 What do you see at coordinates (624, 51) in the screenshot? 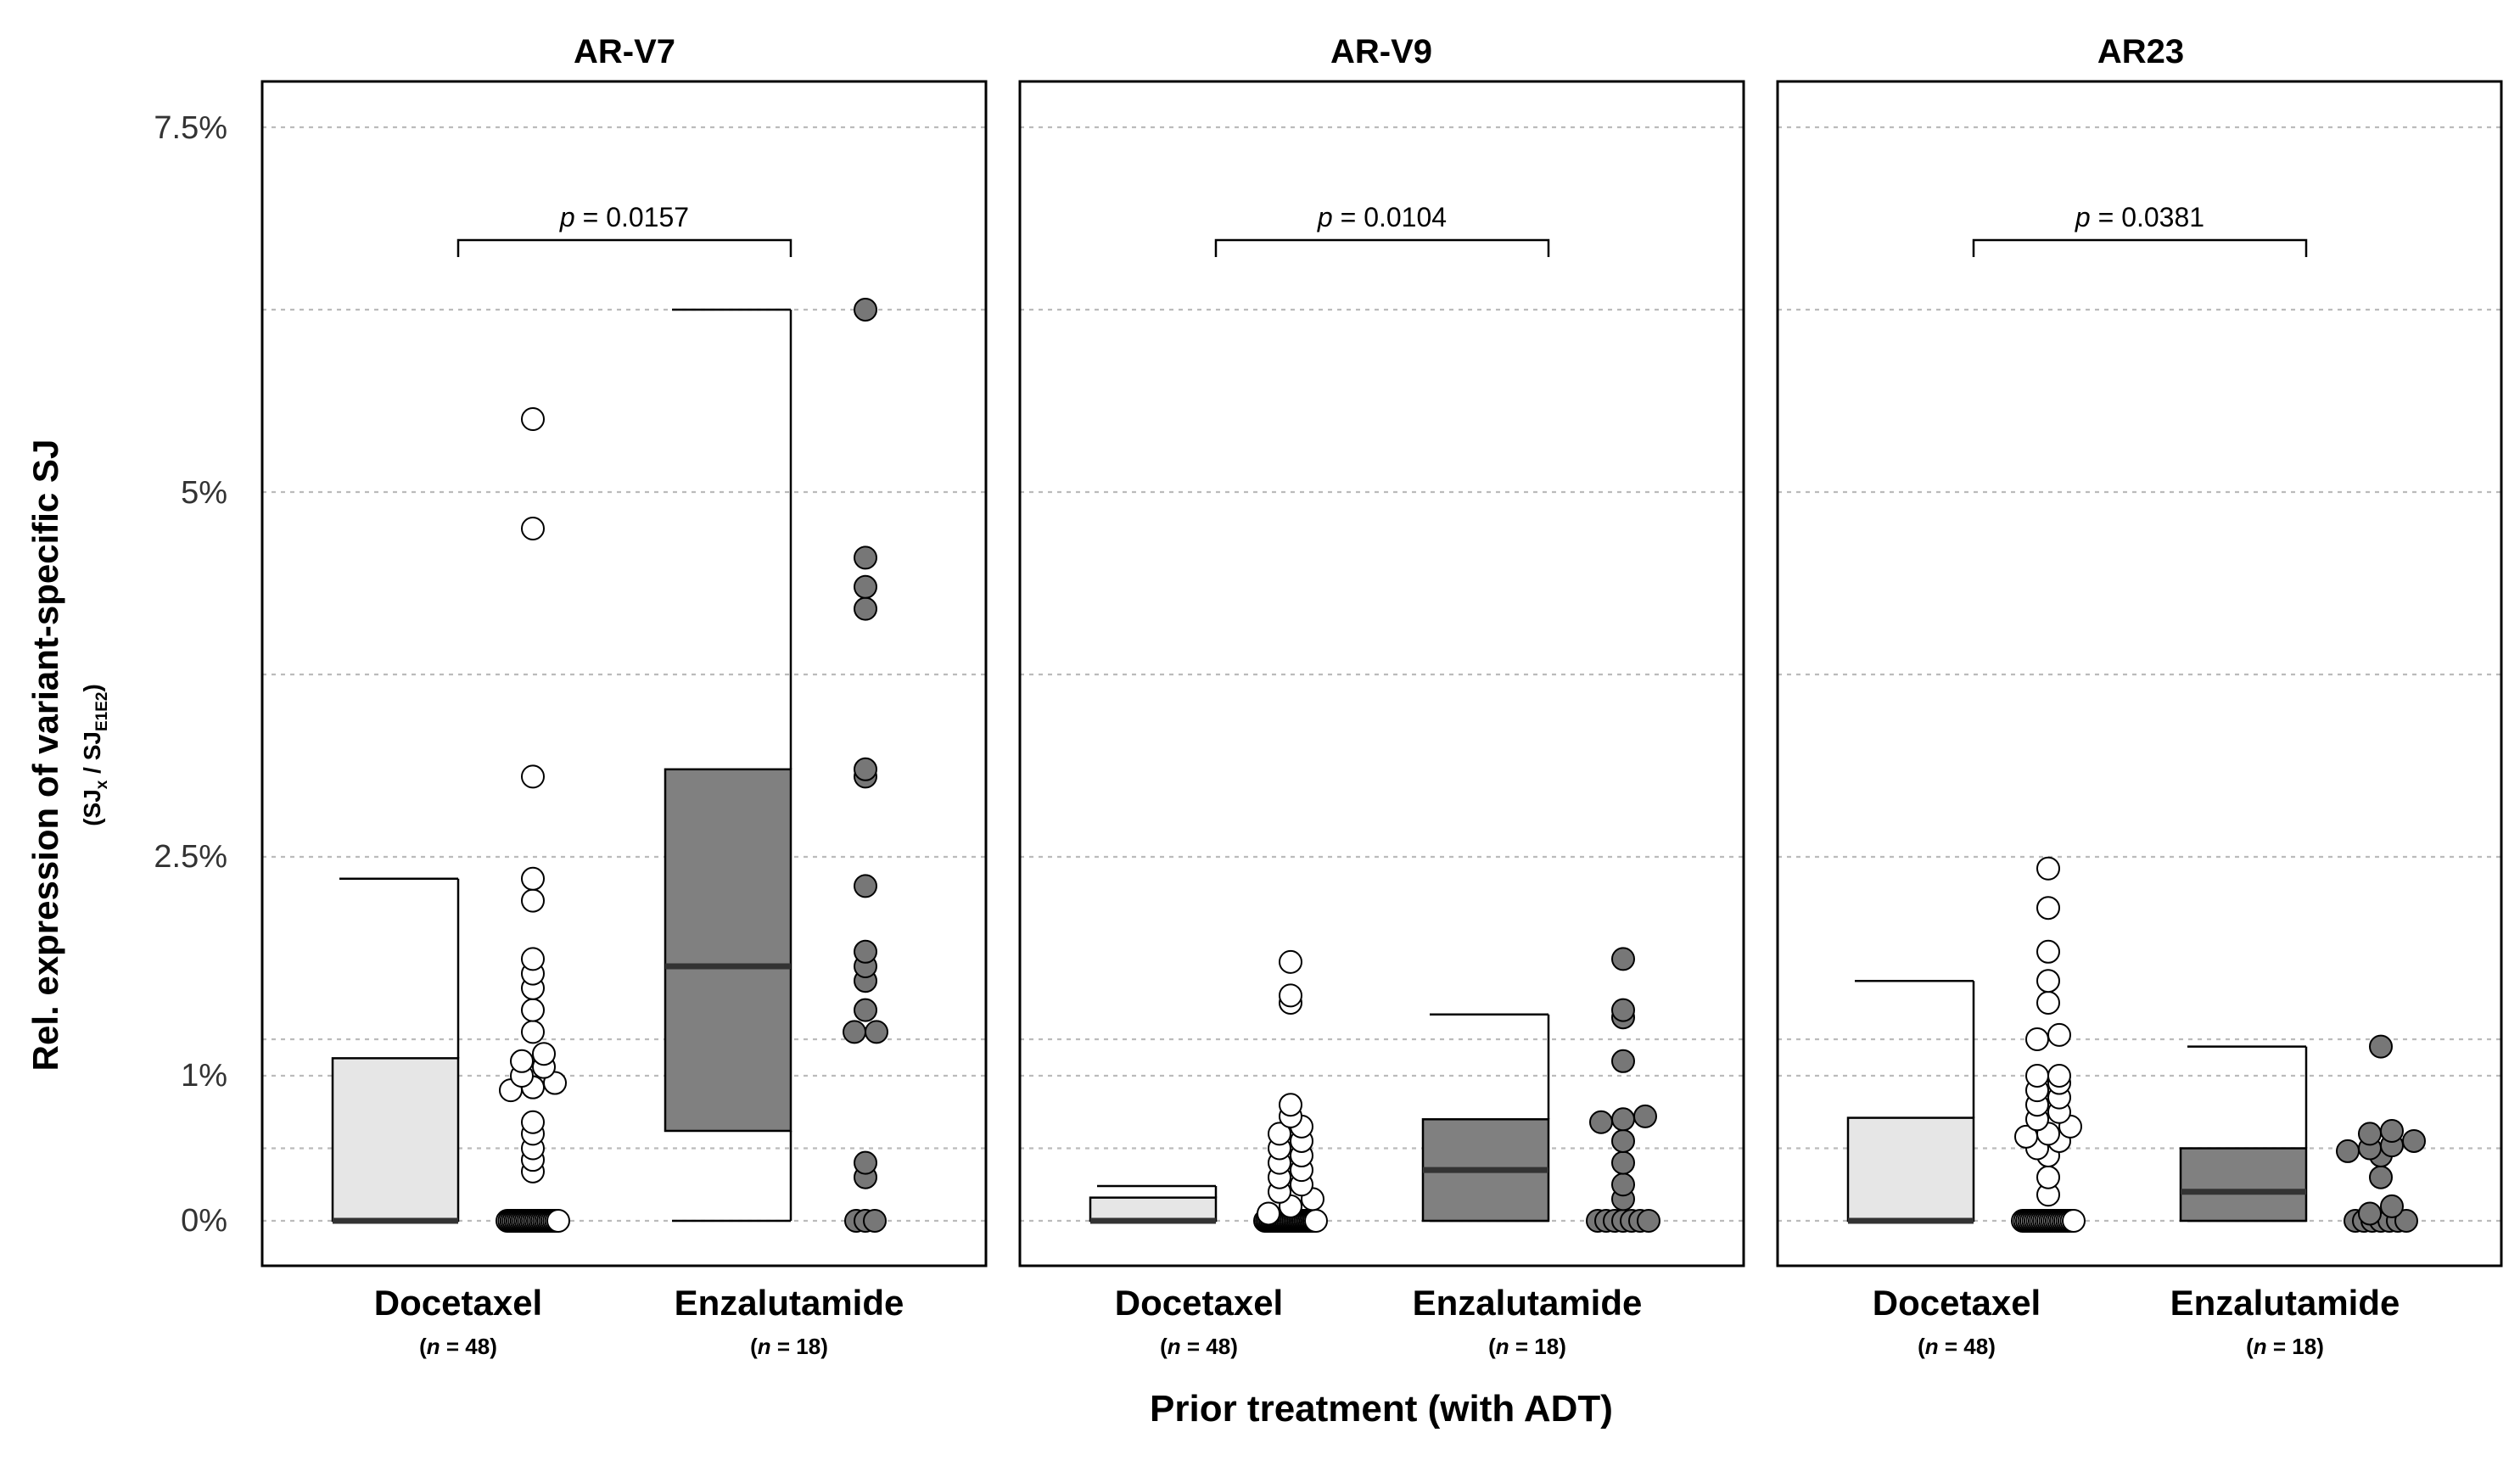
I see `panel-title: AR-V7` at bounding box center [624, 51].